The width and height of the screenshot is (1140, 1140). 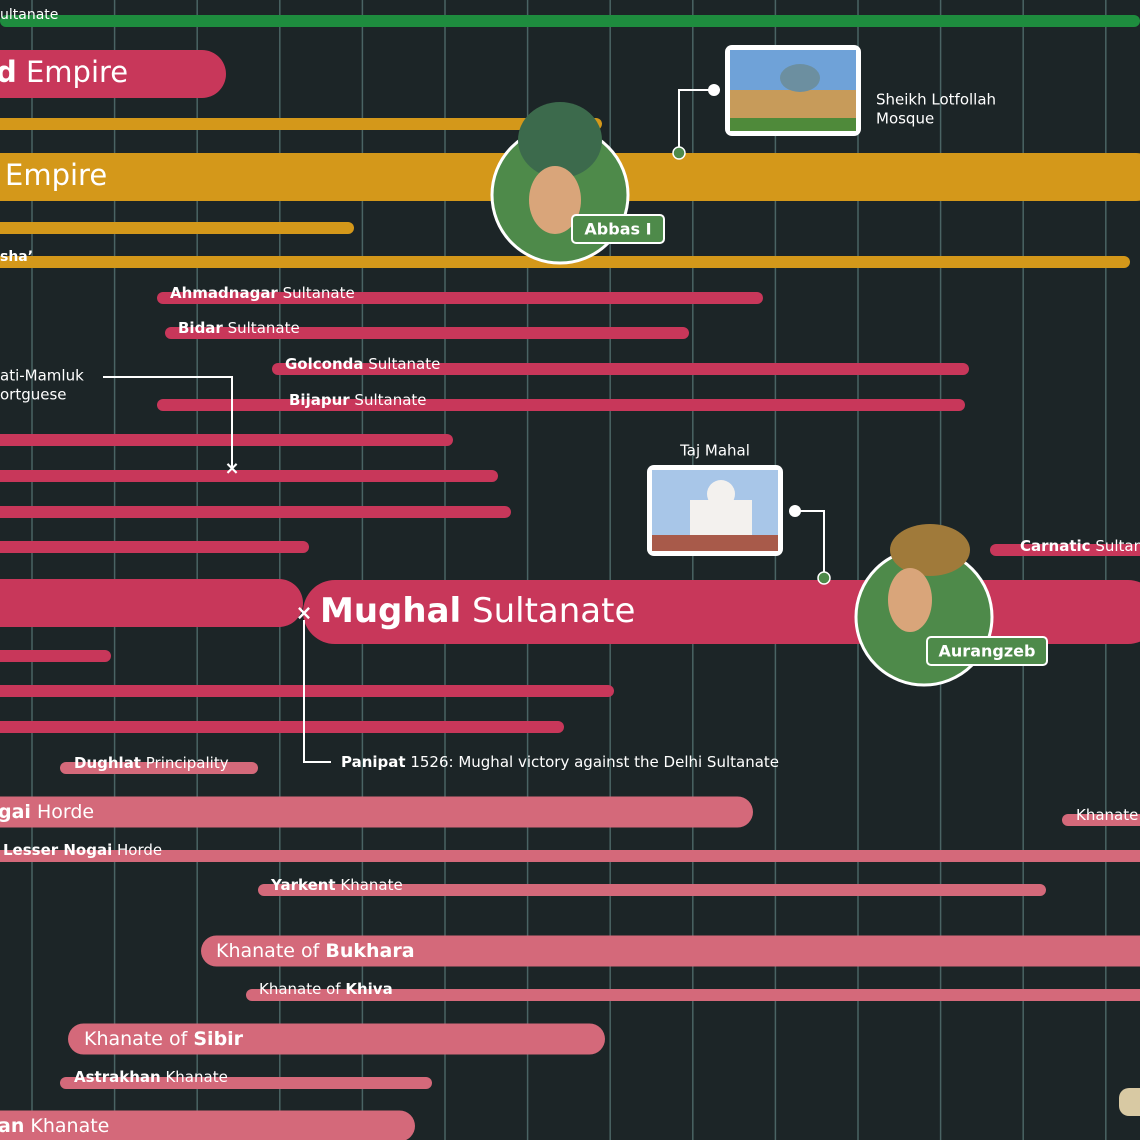 I want to click on label-part: Yarkent, so click(x=303, y=885).